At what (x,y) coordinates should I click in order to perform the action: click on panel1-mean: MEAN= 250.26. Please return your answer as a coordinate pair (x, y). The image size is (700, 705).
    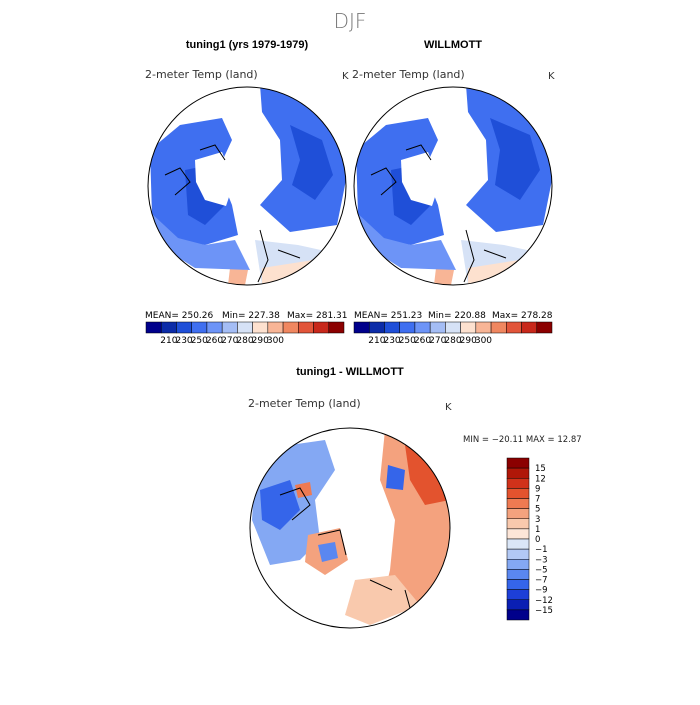
    Looking at the image, I should click on (179, 316).